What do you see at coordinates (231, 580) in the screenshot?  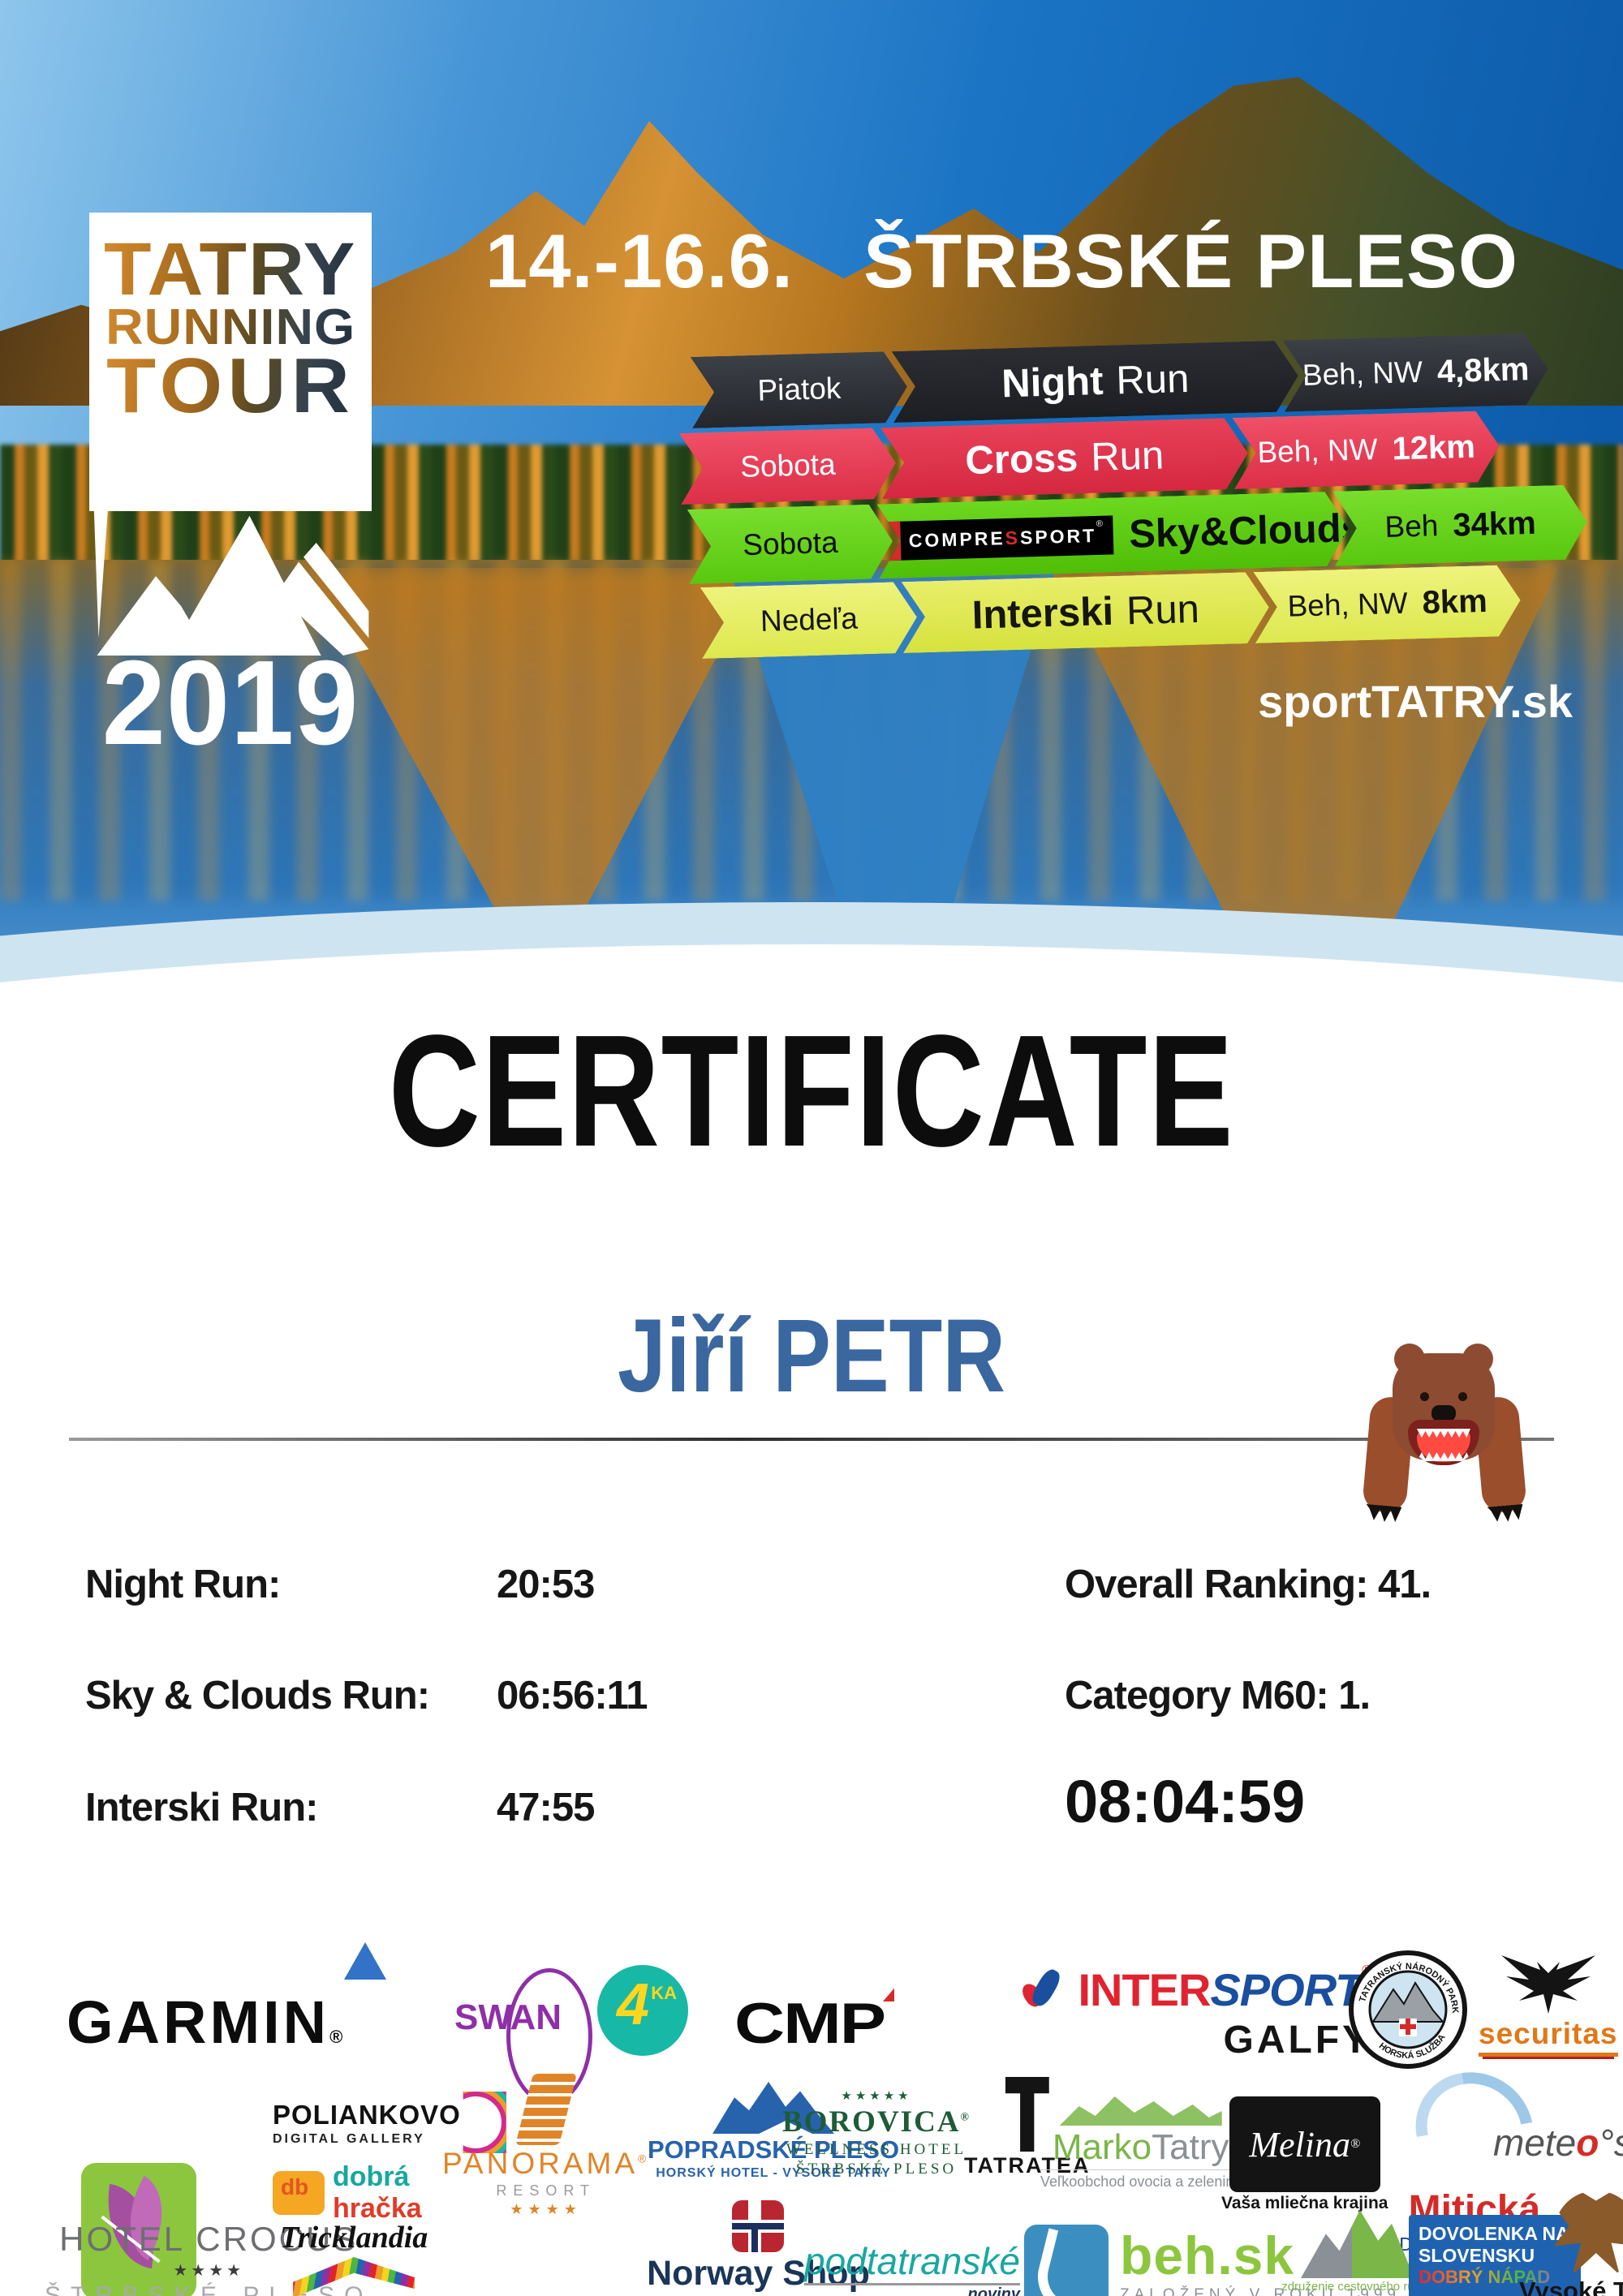 I see `logo-mountains-icon` at bounding box center [231, 580].